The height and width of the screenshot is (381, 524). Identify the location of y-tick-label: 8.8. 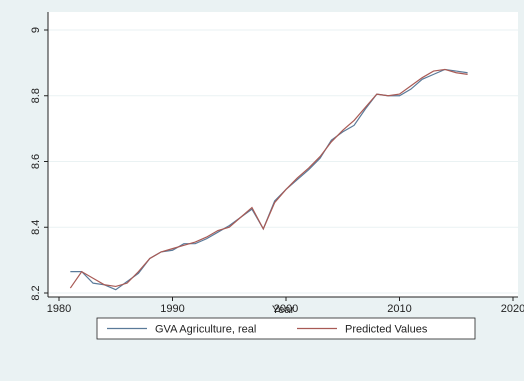
(36, 95).